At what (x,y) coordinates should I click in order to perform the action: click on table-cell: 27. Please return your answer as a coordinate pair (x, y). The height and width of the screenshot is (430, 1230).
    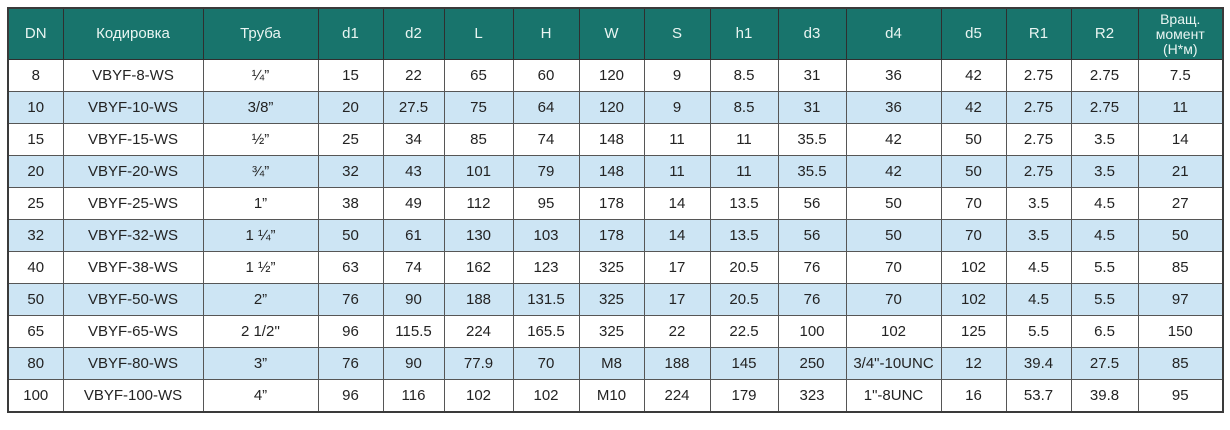
    Looking at the image, I should click on (1180, 203).